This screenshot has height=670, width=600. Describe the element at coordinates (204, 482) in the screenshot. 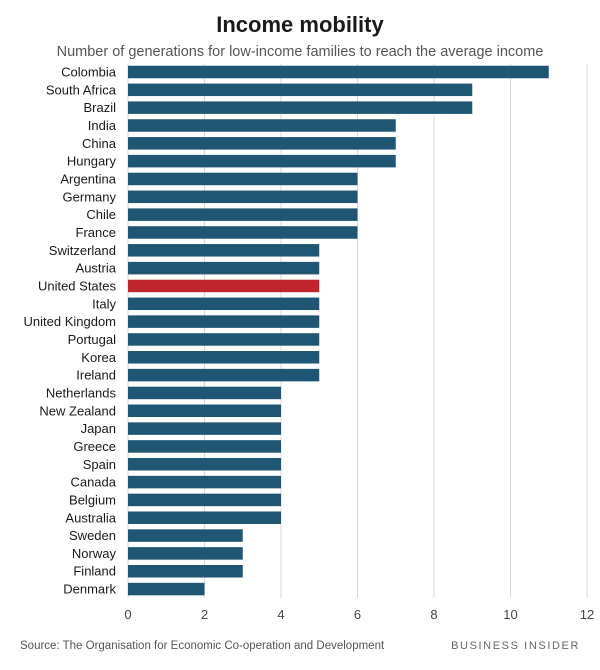

I see `bar-canada` at that location.